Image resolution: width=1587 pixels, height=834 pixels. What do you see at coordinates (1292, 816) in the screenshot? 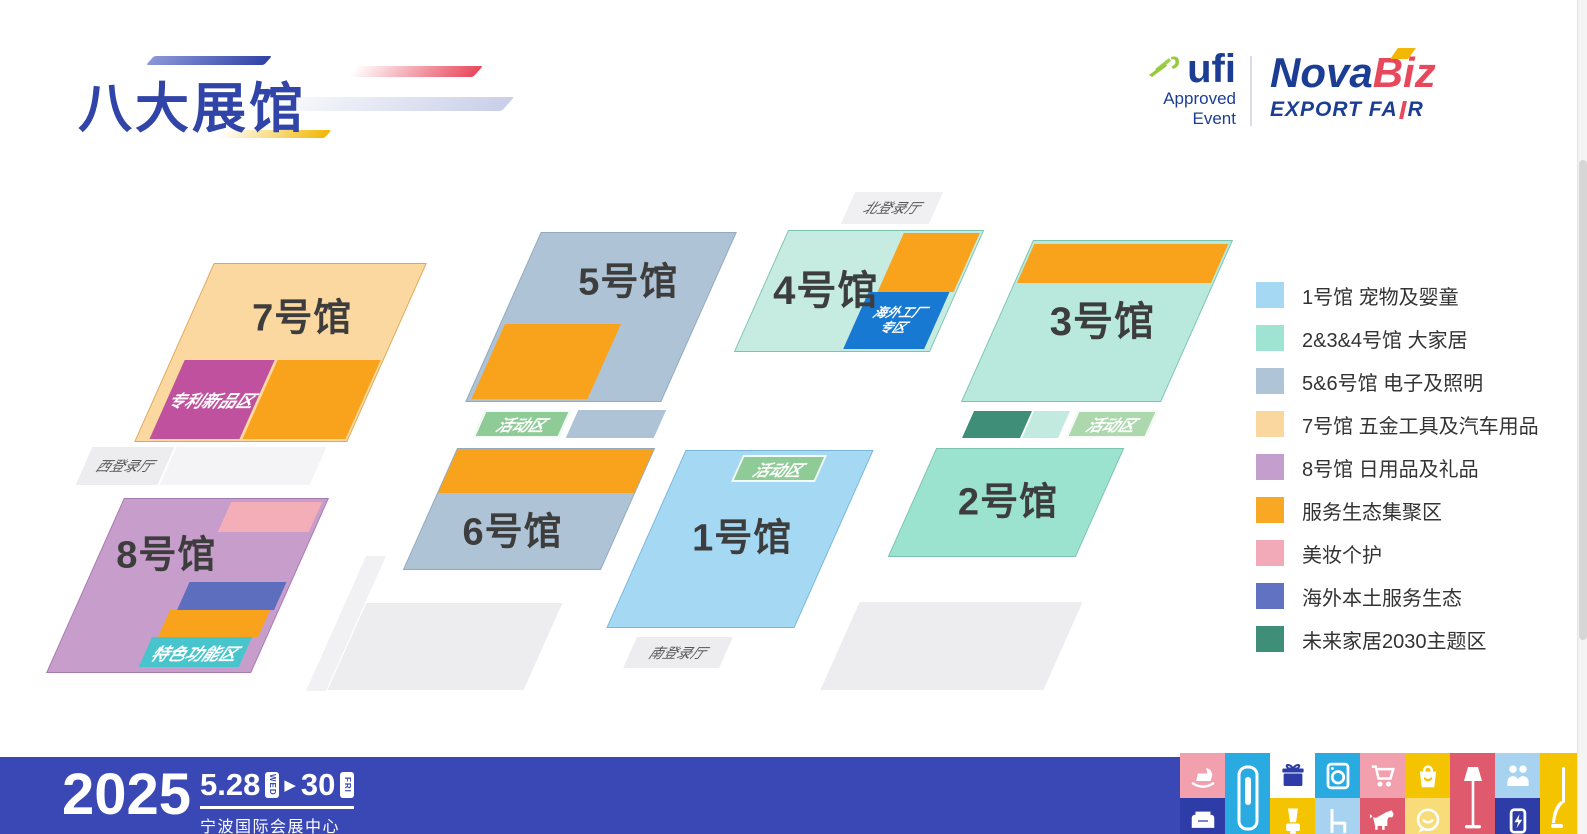
I see `blender-icon` at bounding box center [1292, 816].